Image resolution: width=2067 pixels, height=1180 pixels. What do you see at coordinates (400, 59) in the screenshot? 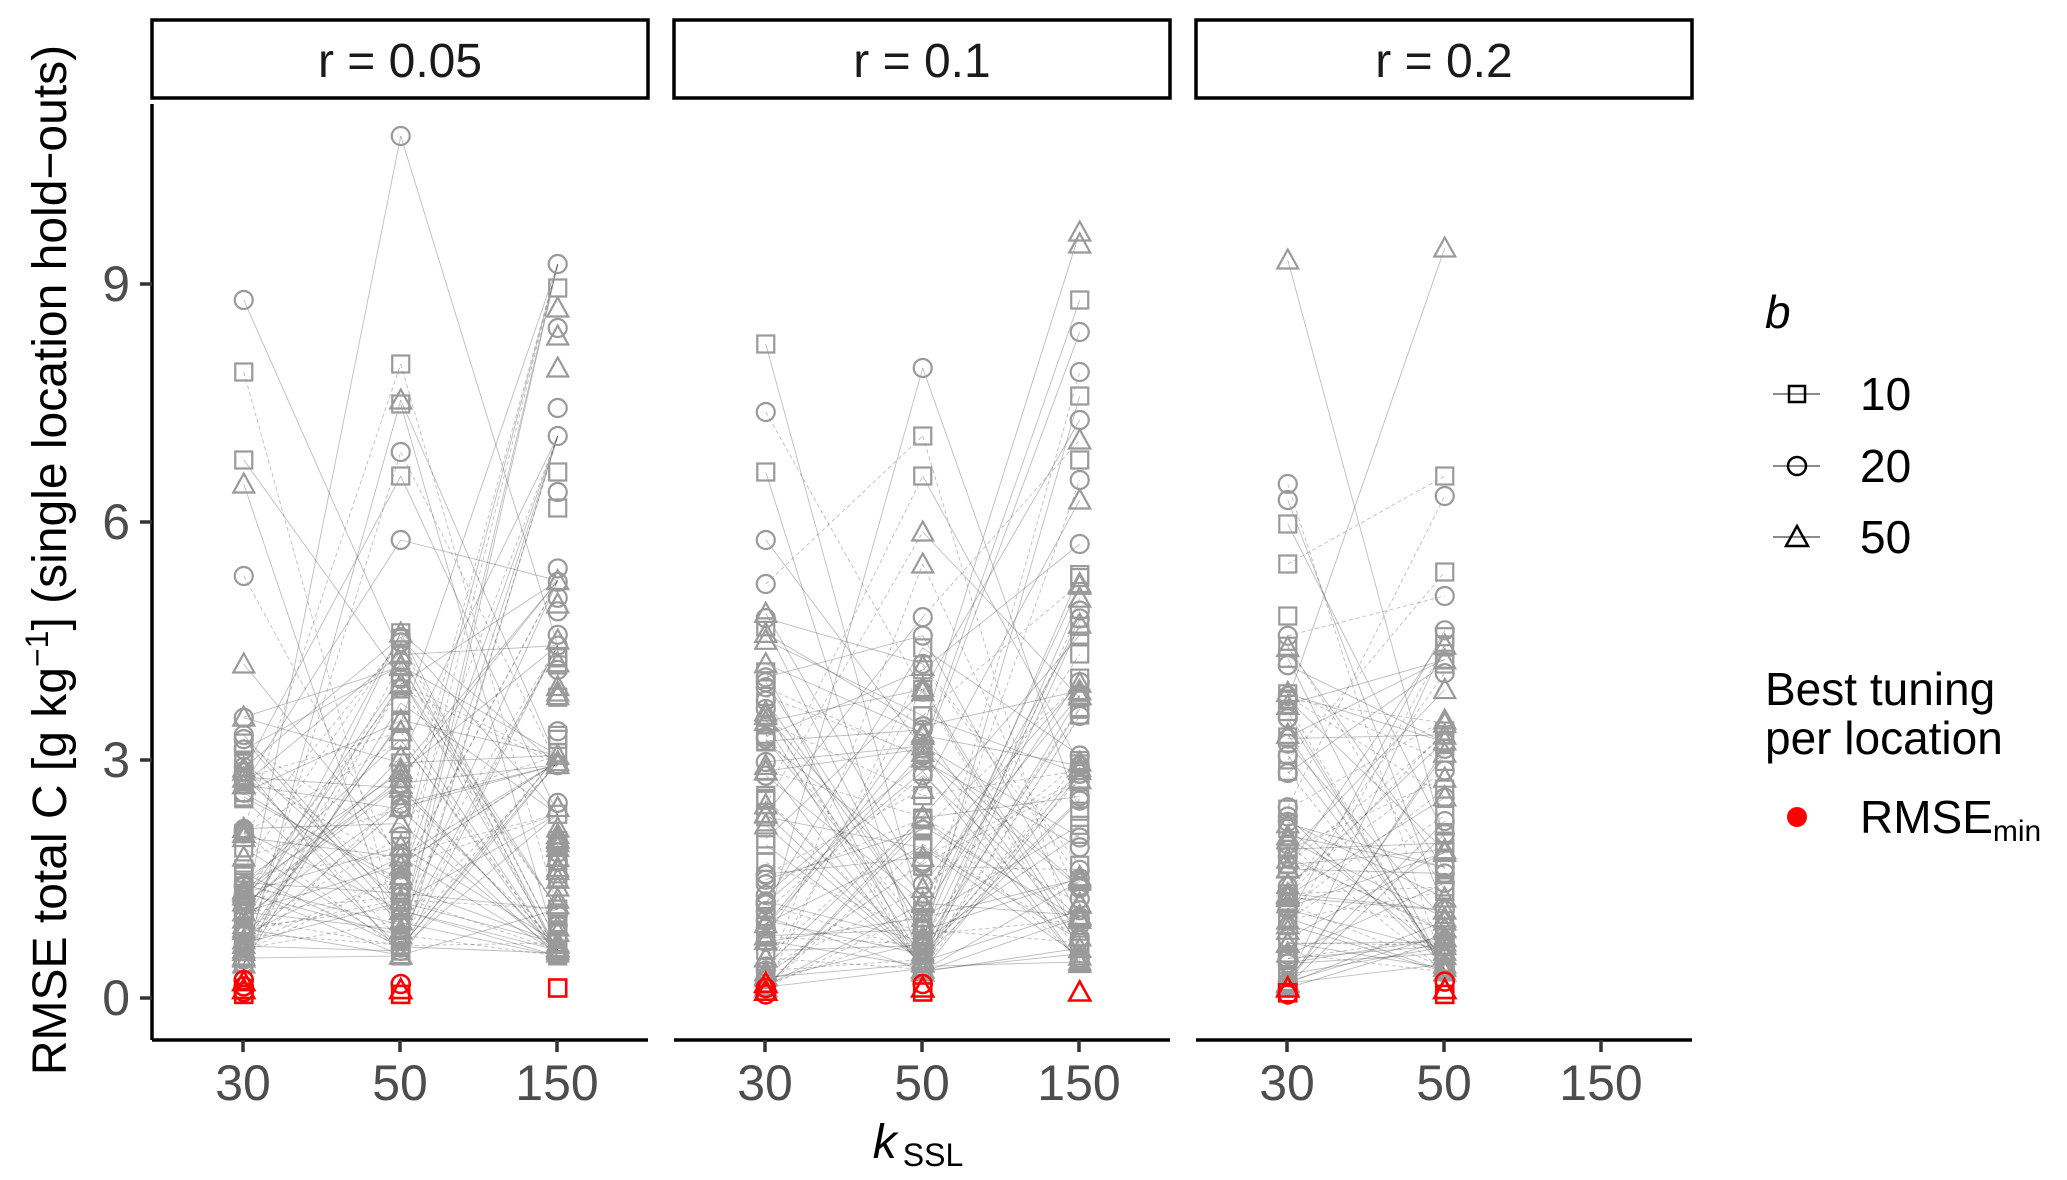
I see `facet-strip-1: r = 0.05` at bounding box center [400, 59].